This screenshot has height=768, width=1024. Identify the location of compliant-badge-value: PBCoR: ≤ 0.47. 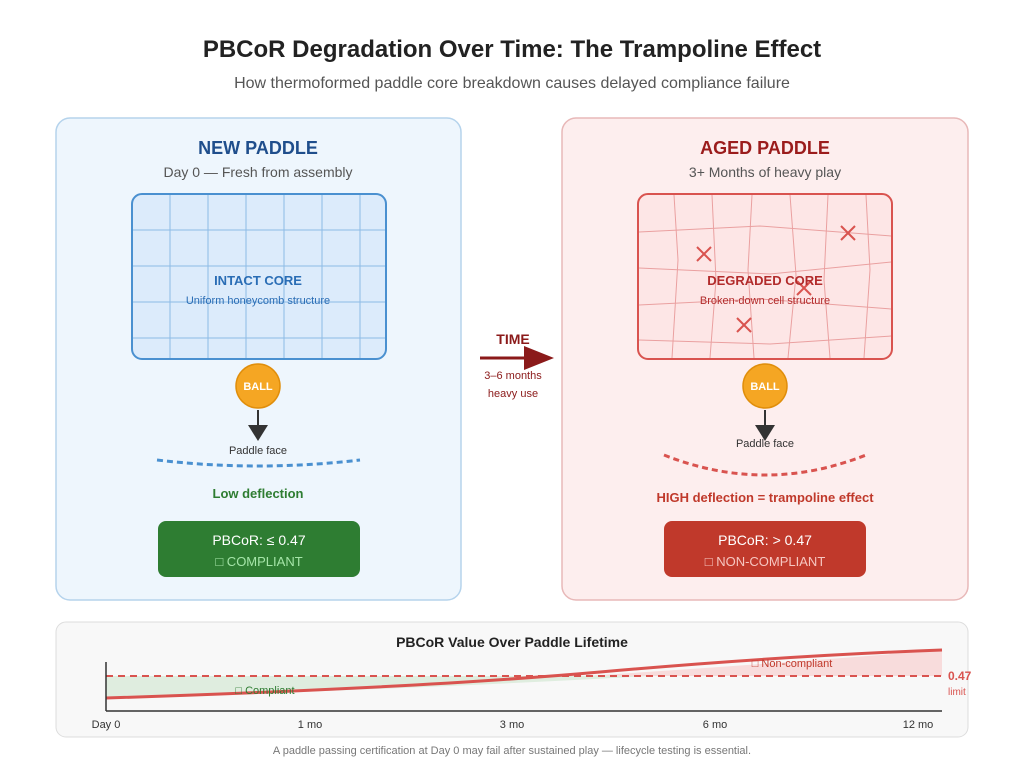
(258, 540).